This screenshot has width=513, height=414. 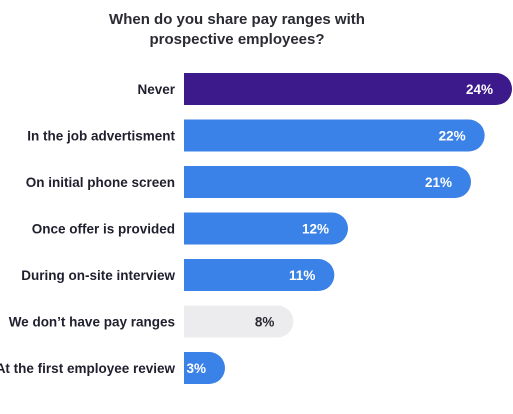 What do you see at coordinates (315, 229) in the screenshot?
I see `value-label: 12%` at bounding box center [315, 229].